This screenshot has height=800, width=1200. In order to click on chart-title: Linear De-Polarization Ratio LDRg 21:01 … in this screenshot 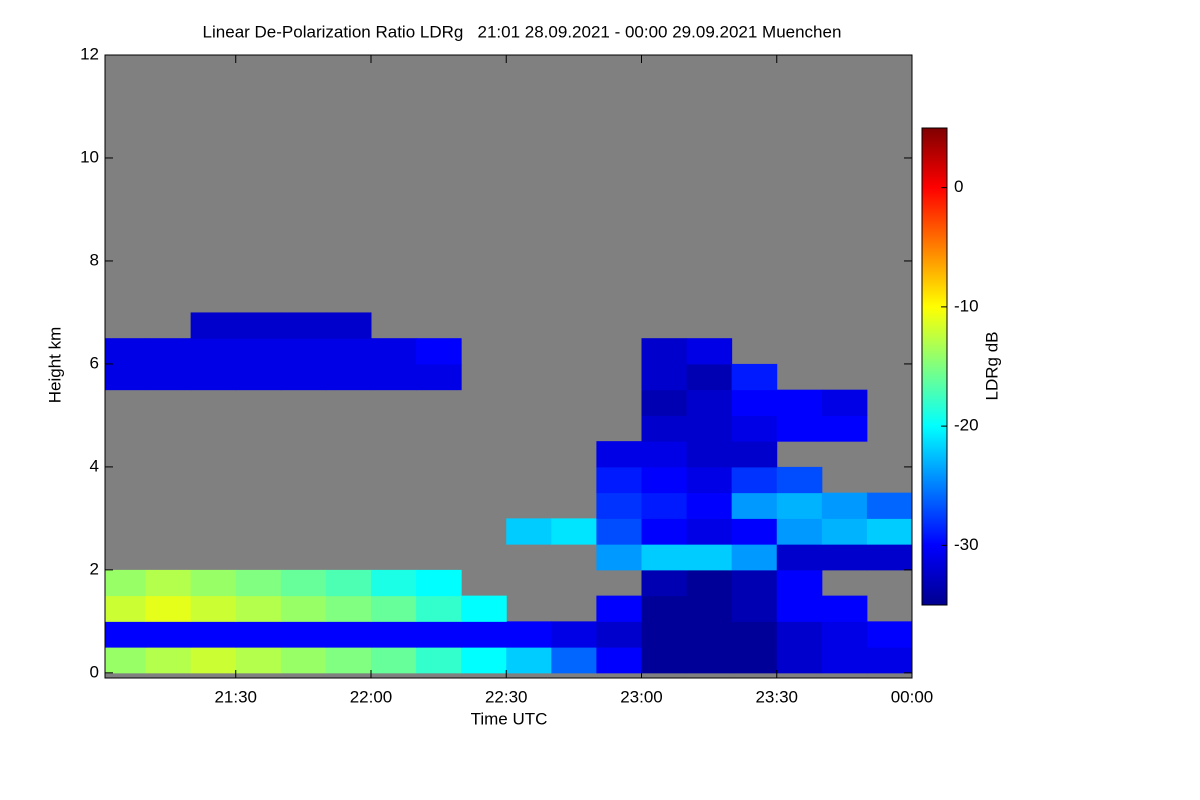, I will do `click(522, 31)`.